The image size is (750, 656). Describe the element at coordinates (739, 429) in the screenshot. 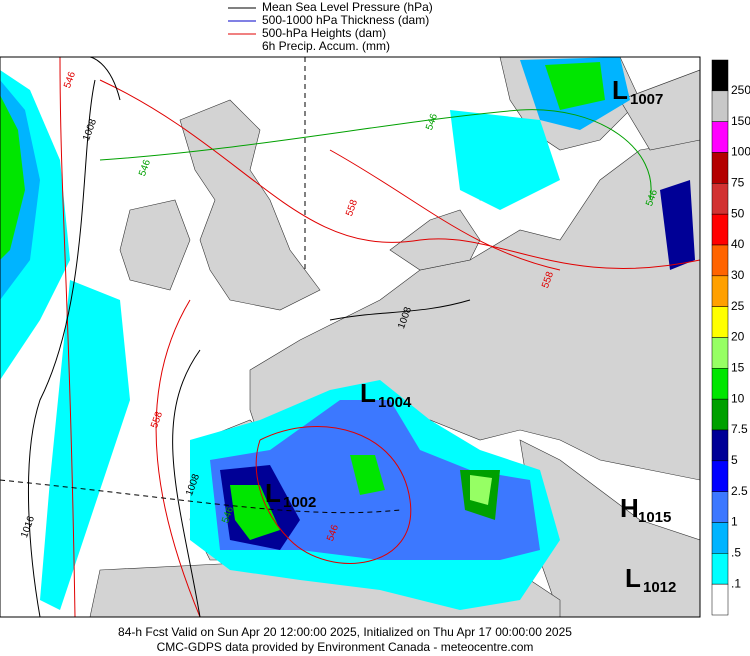

I see `colorbar-label: 7.5` at that location.